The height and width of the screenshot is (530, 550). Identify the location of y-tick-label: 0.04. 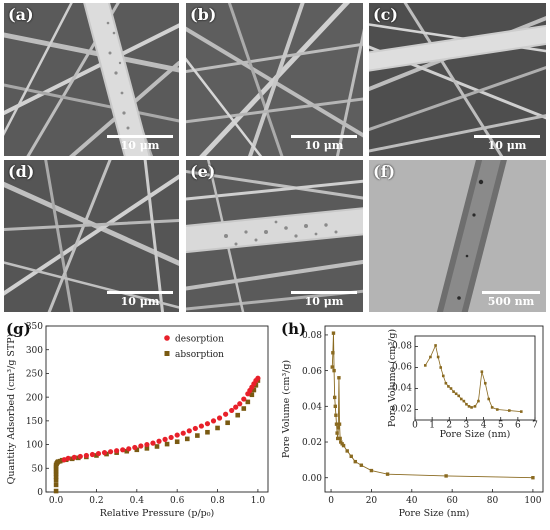
(402, 388).